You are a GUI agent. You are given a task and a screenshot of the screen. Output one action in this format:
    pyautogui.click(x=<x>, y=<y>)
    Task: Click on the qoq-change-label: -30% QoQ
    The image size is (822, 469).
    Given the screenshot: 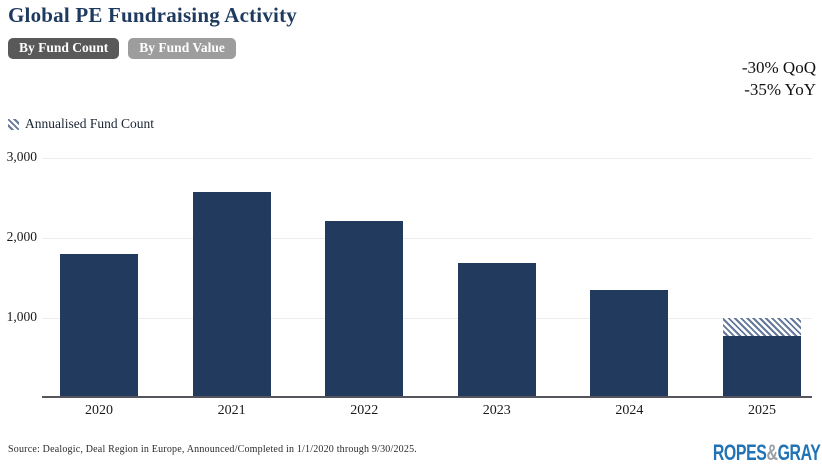 What is the action you would take?
    pyautogui.click(x=778, y=67)
    